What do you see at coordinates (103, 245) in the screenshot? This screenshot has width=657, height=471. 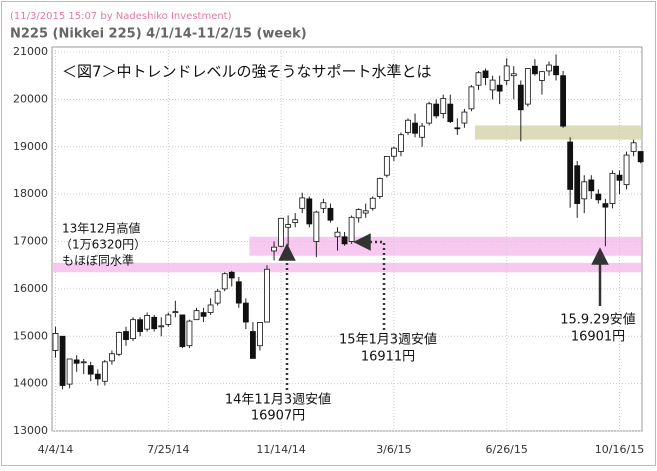 I see `annotation: （1万6320円）` at bounding box center [103, 245].